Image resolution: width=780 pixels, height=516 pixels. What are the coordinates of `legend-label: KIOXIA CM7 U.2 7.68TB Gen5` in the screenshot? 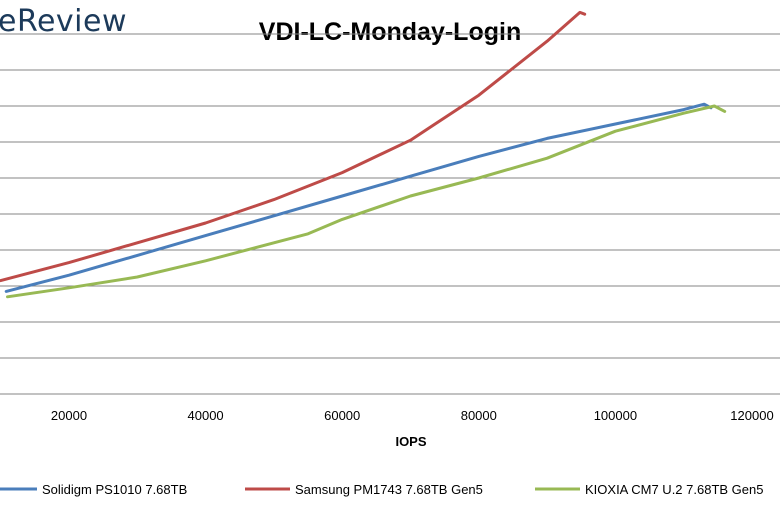 It's located at (674, 489).